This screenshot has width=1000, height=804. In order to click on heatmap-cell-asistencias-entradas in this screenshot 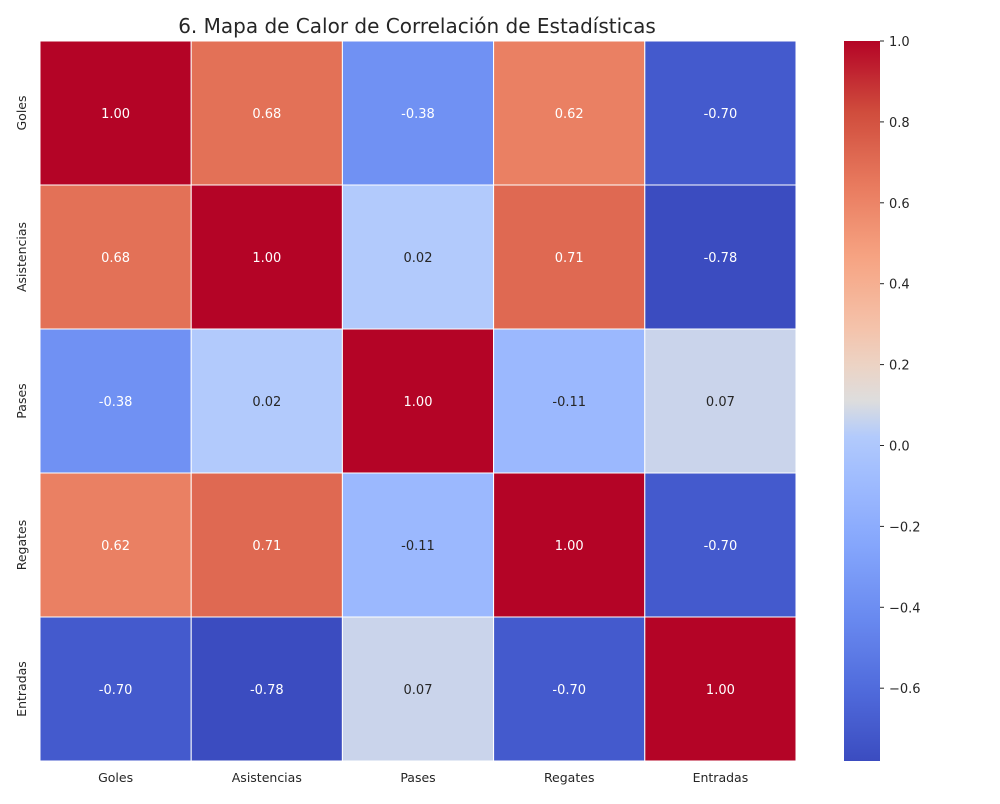, I will do `click(720, 257)`.